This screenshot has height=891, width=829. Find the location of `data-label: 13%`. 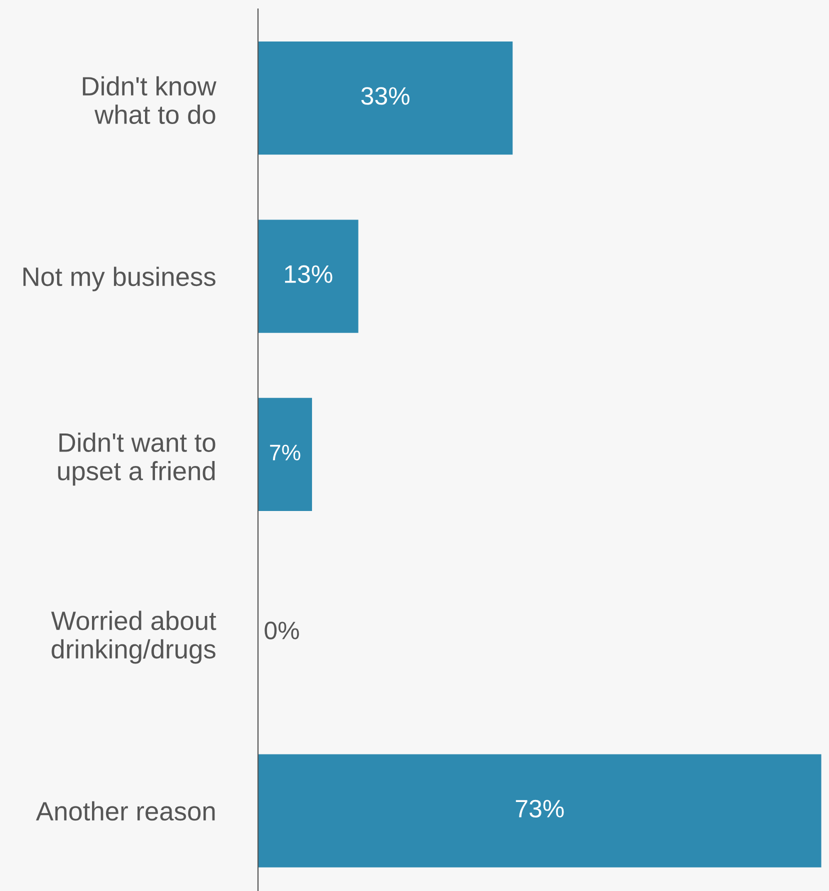

data-label: 13% is located at coordinates (308, 274).